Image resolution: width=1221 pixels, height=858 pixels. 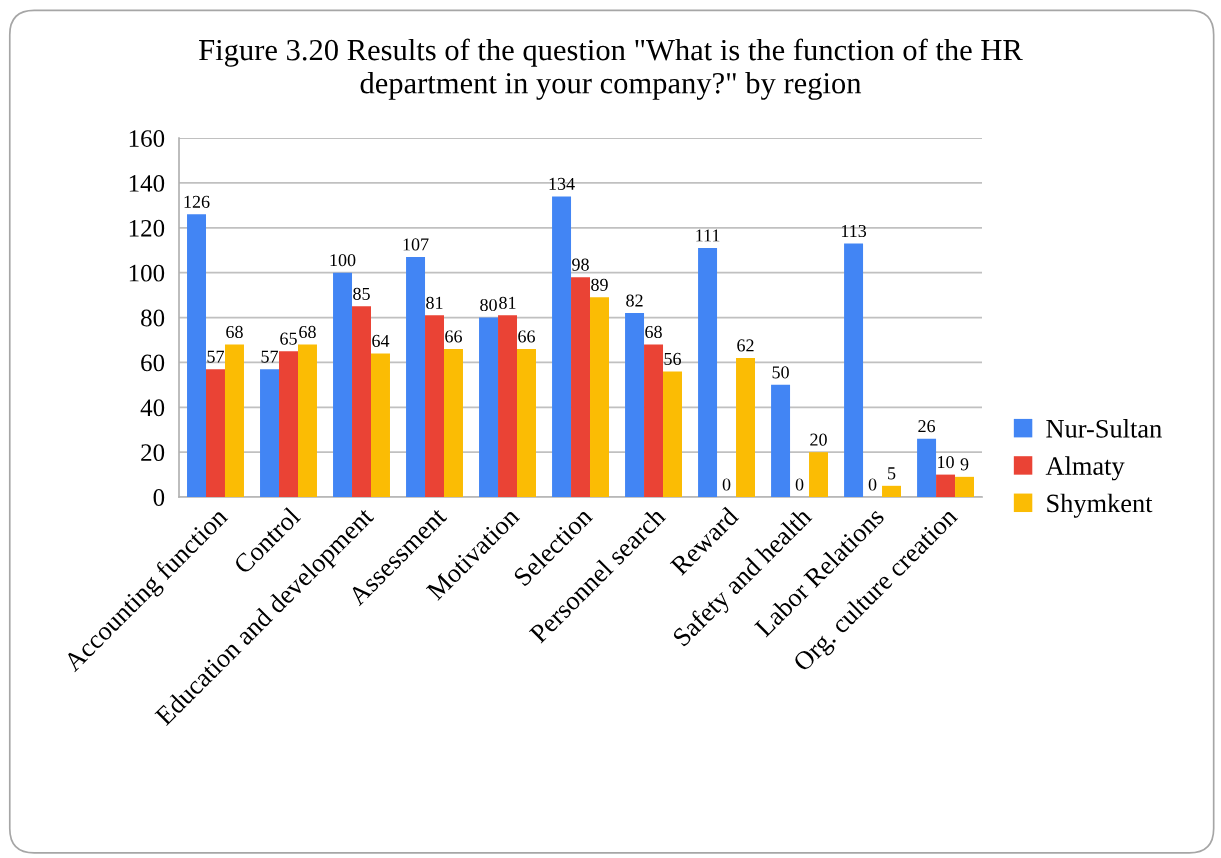 What do you see at coordinates (416, 244) in the screenshot?
I see `data-label: 107` at bounding box center [416, 244].